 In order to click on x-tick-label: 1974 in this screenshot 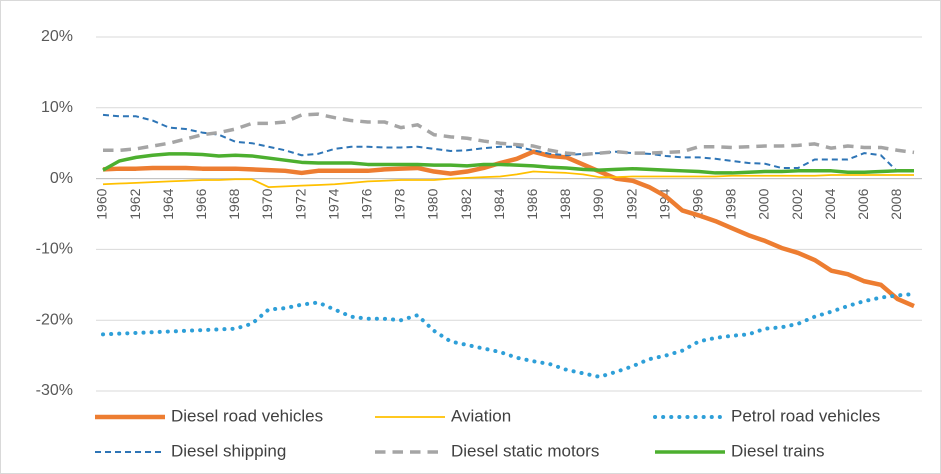, I will do `click(333, 203)`.